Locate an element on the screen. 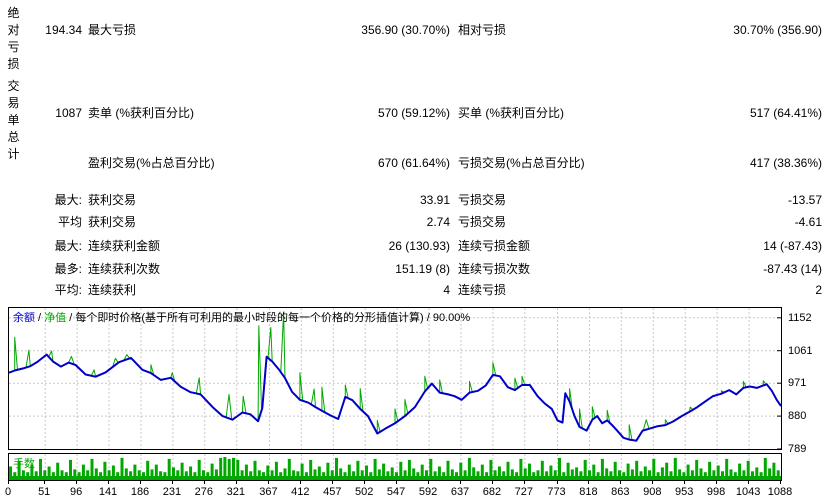  x-axis-label: 953 is located at coordinates (684, 492).